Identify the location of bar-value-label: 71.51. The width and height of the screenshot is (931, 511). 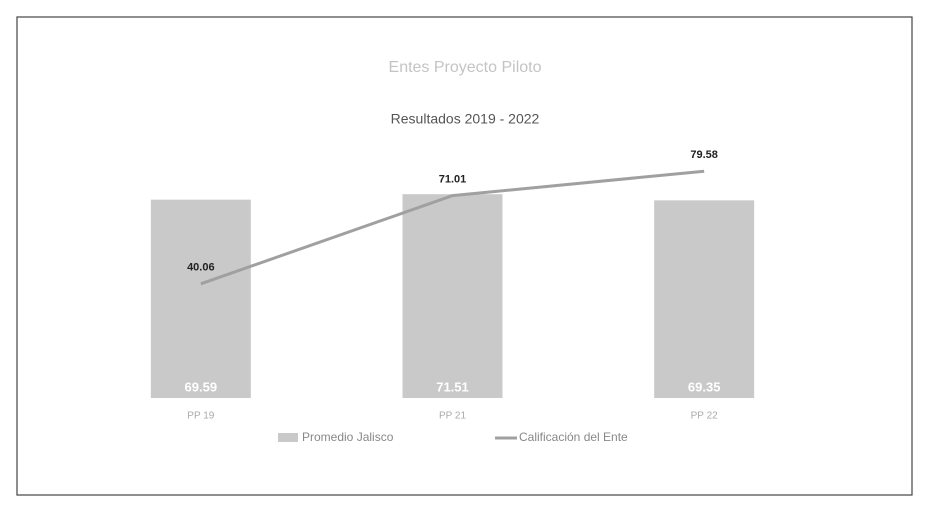
(452, 386).